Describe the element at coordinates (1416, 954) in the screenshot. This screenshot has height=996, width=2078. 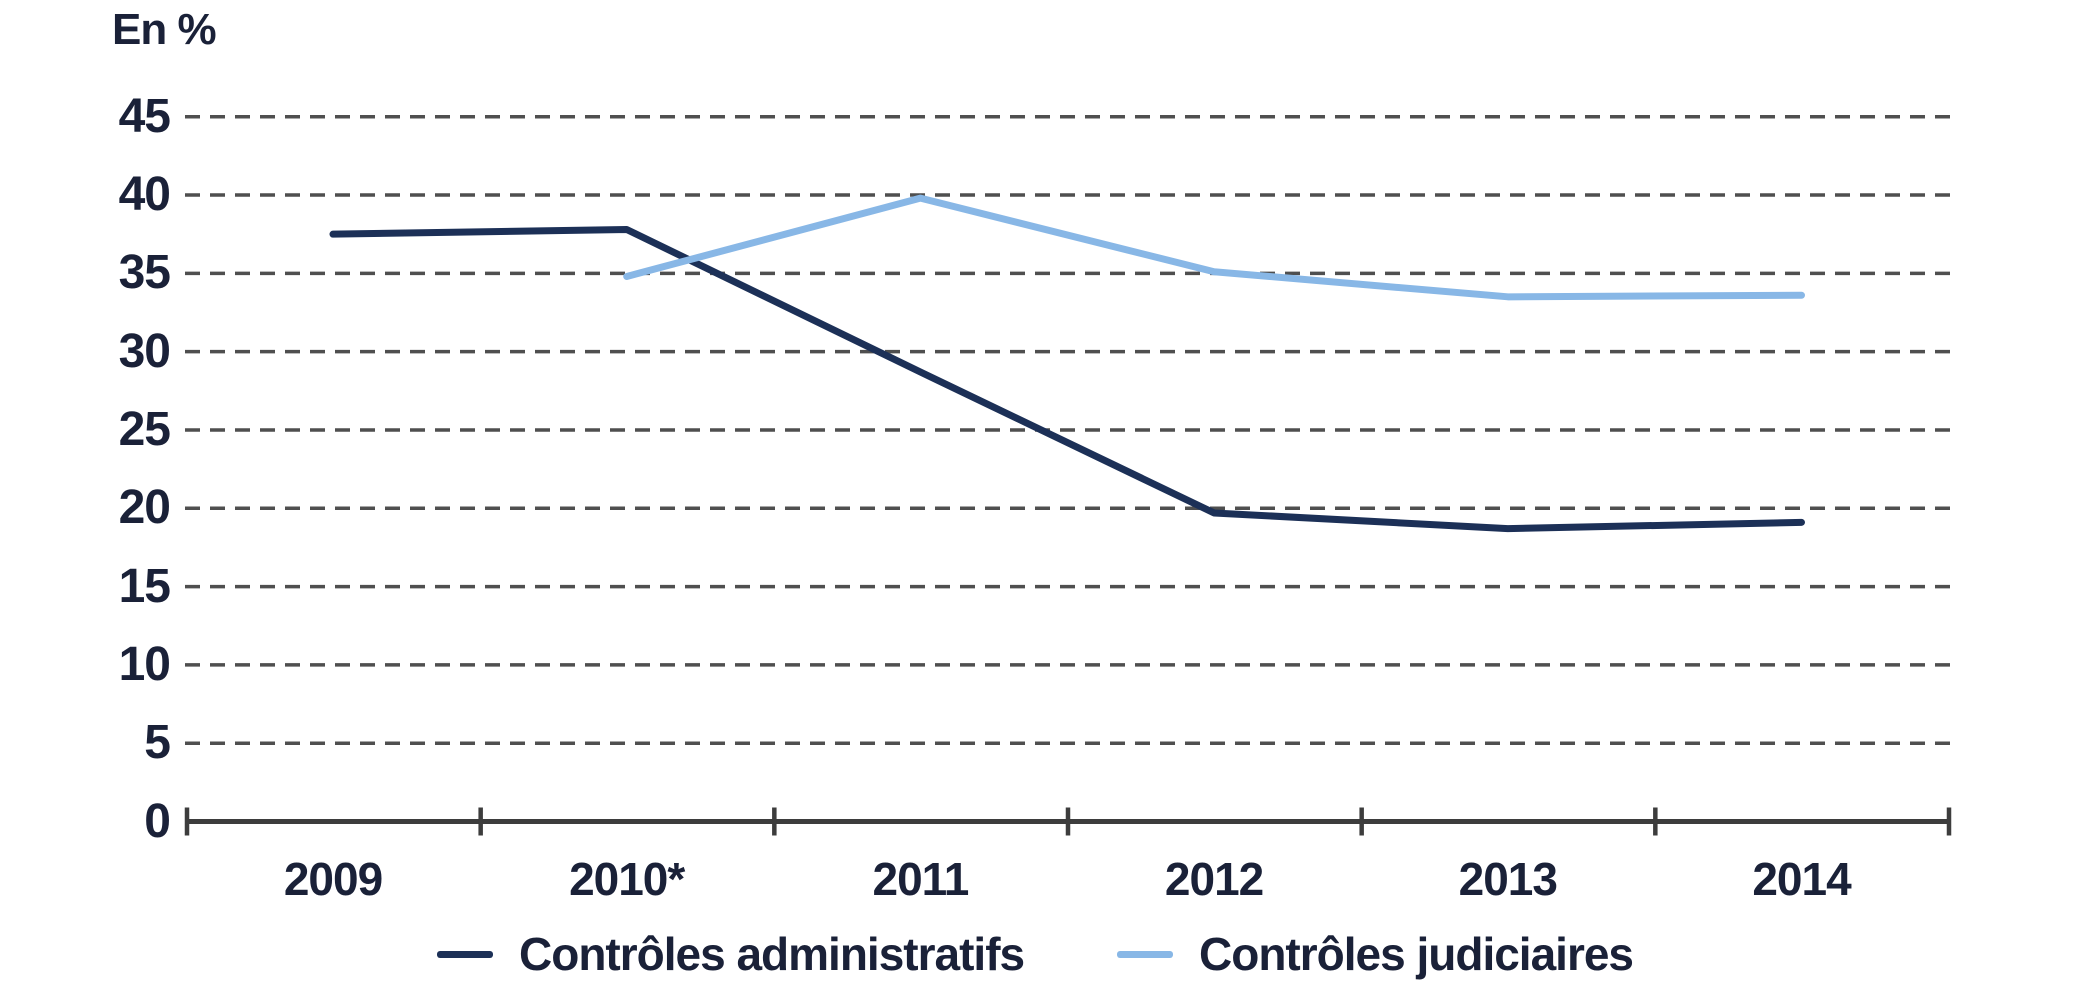
I see `legend-label-judiciaires: Contrôles judiciaires` at that location.